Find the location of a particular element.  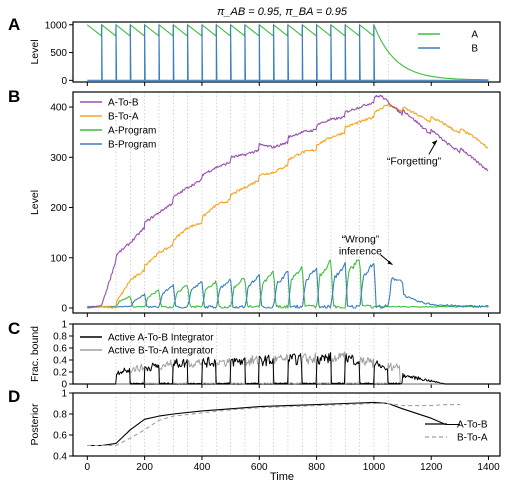

legend-label: A is located at coordinates (474, 35).